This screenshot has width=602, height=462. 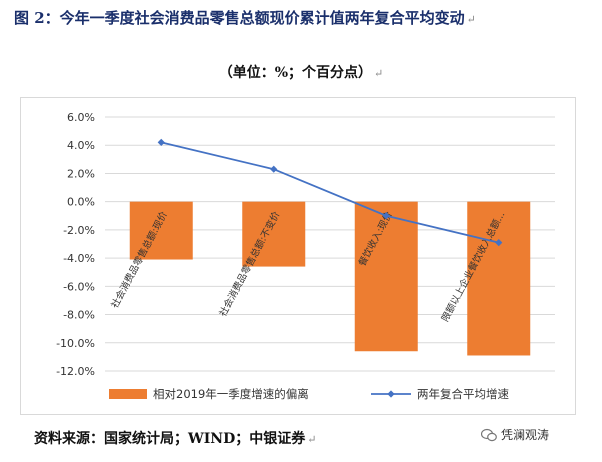 I want to click on legend-label-bar: 相对2019年一季度增速的偏离, so click(x=231, y=394).